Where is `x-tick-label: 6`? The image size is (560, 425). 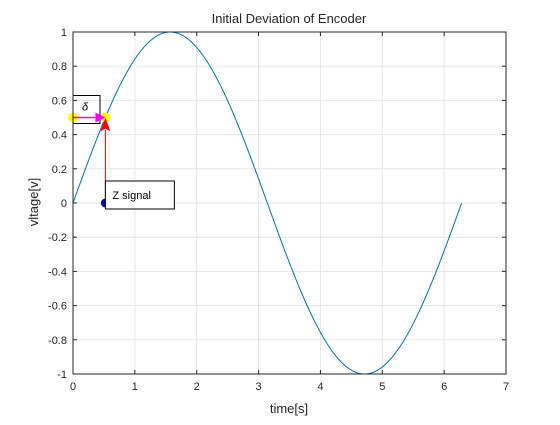 x-tick-label: 6 is located at coordinates (444, 387).